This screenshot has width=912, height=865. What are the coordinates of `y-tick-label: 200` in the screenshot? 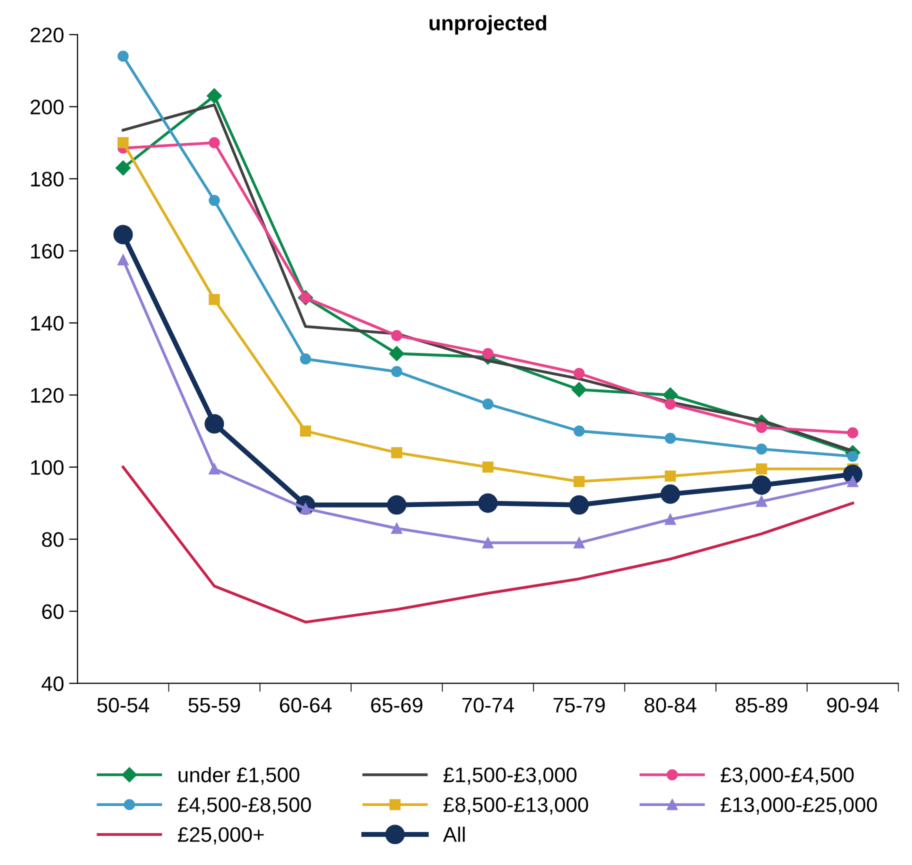 It's located at (47, 107).